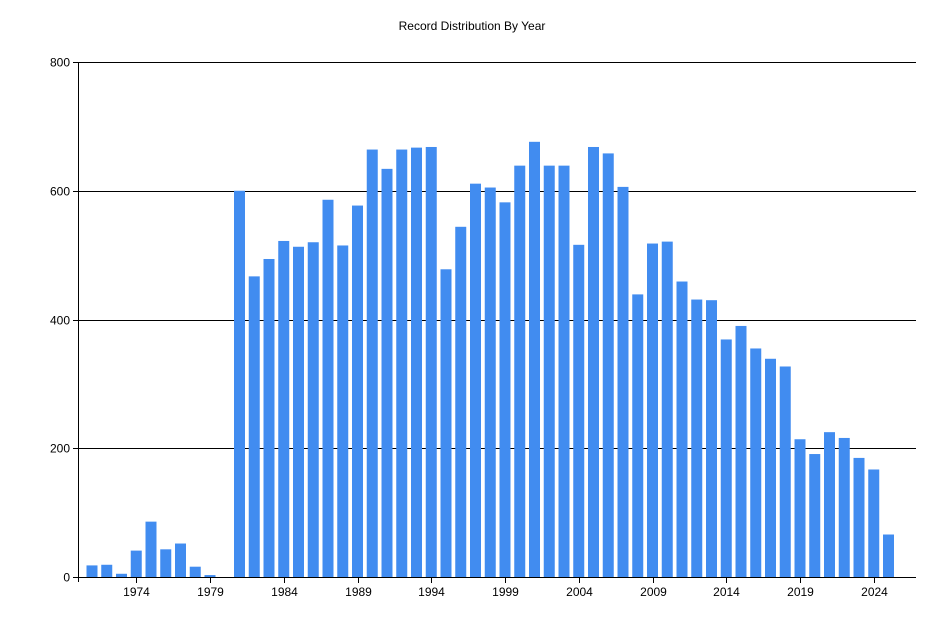 Image resolution: width=945 pixels, height=635 pixels. Describe the element at coordinates (402, 363) in the screenshot. I see `bar-1992` at that location.